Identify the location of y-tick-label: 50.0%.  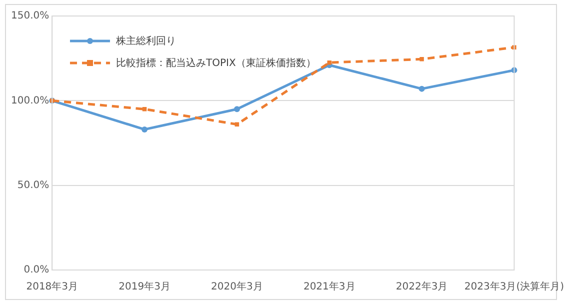
(33, 185).